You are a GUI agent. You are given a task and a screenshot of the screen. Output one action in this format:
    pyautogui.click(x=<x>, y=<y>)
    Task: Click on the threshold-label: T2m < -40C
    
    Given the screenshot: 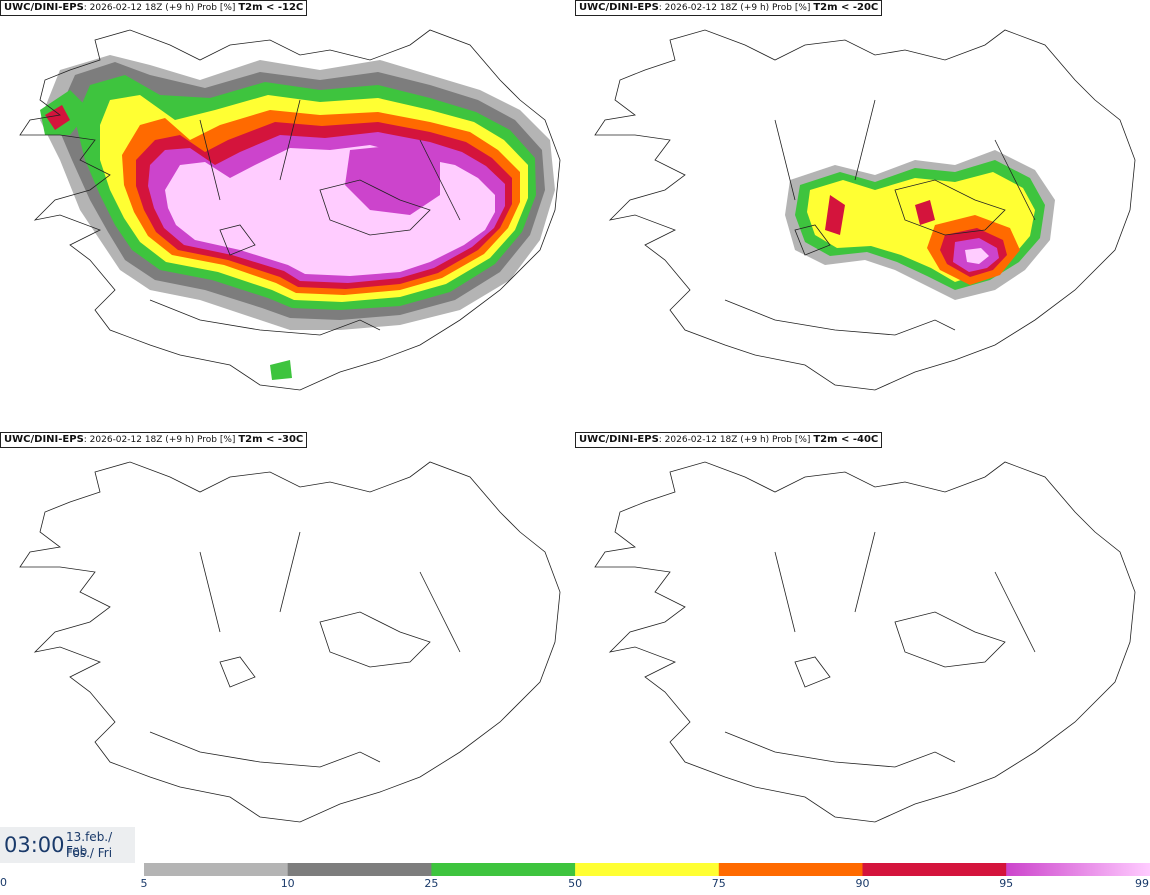 What is the action you would take?
    pyautogui.click(x=846, y=439)
    